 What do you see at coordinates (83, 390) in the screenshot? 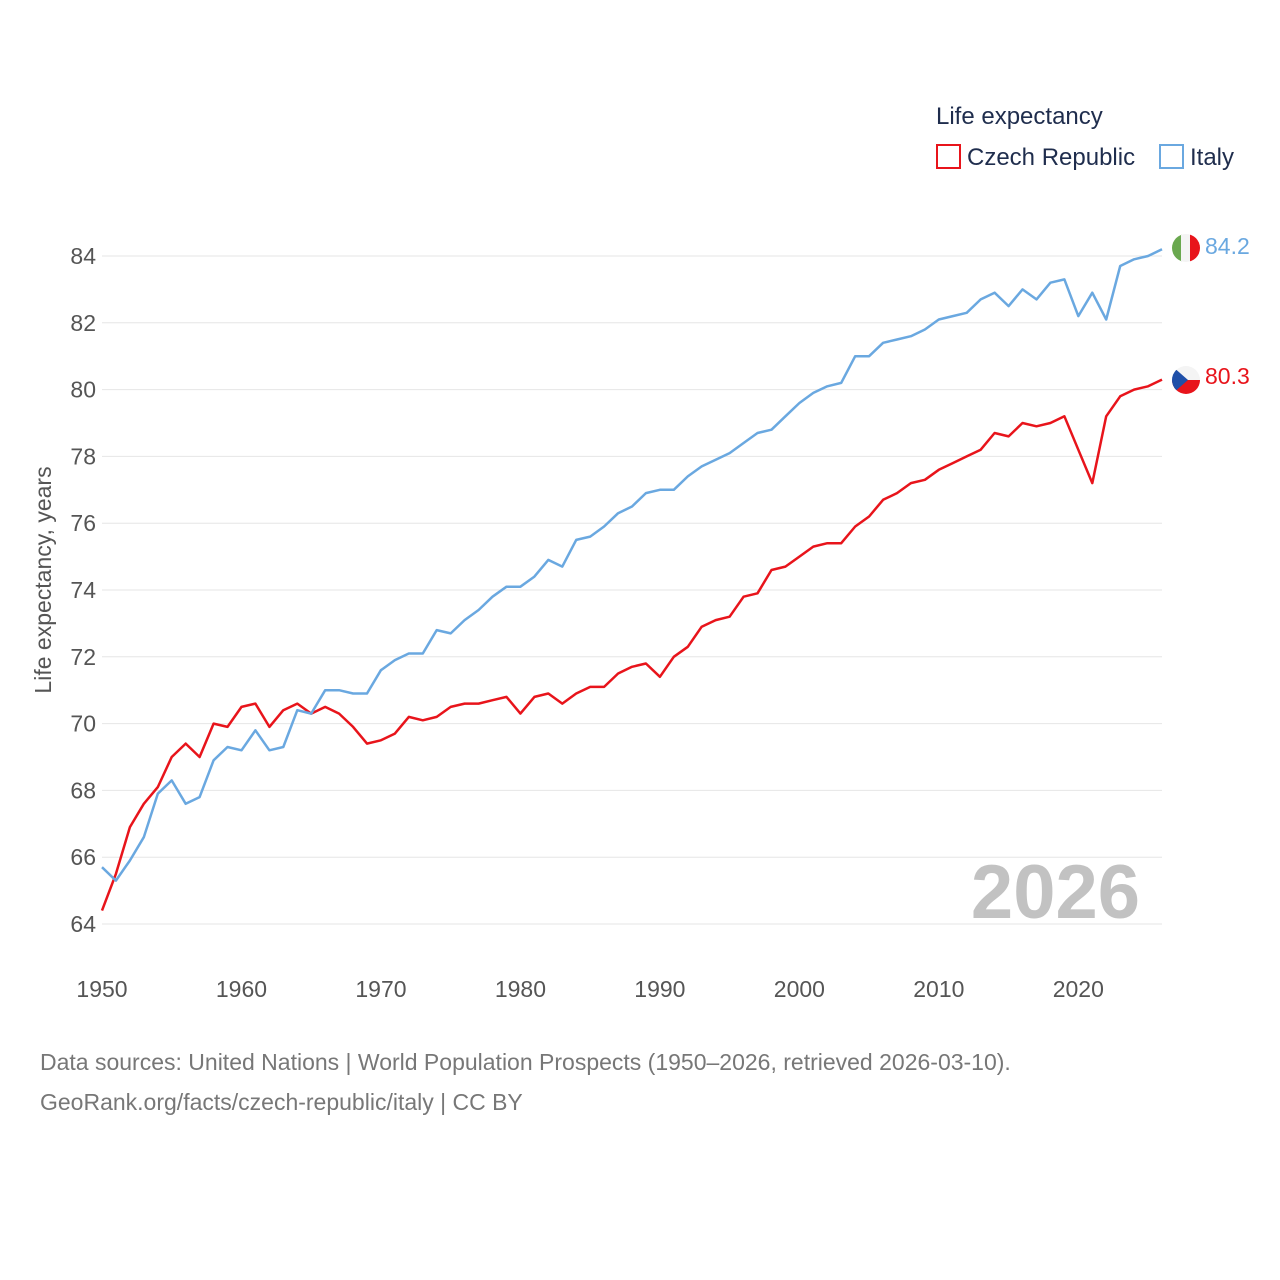
I see `y-tick-80: 80` at bounding box center [83, 390].